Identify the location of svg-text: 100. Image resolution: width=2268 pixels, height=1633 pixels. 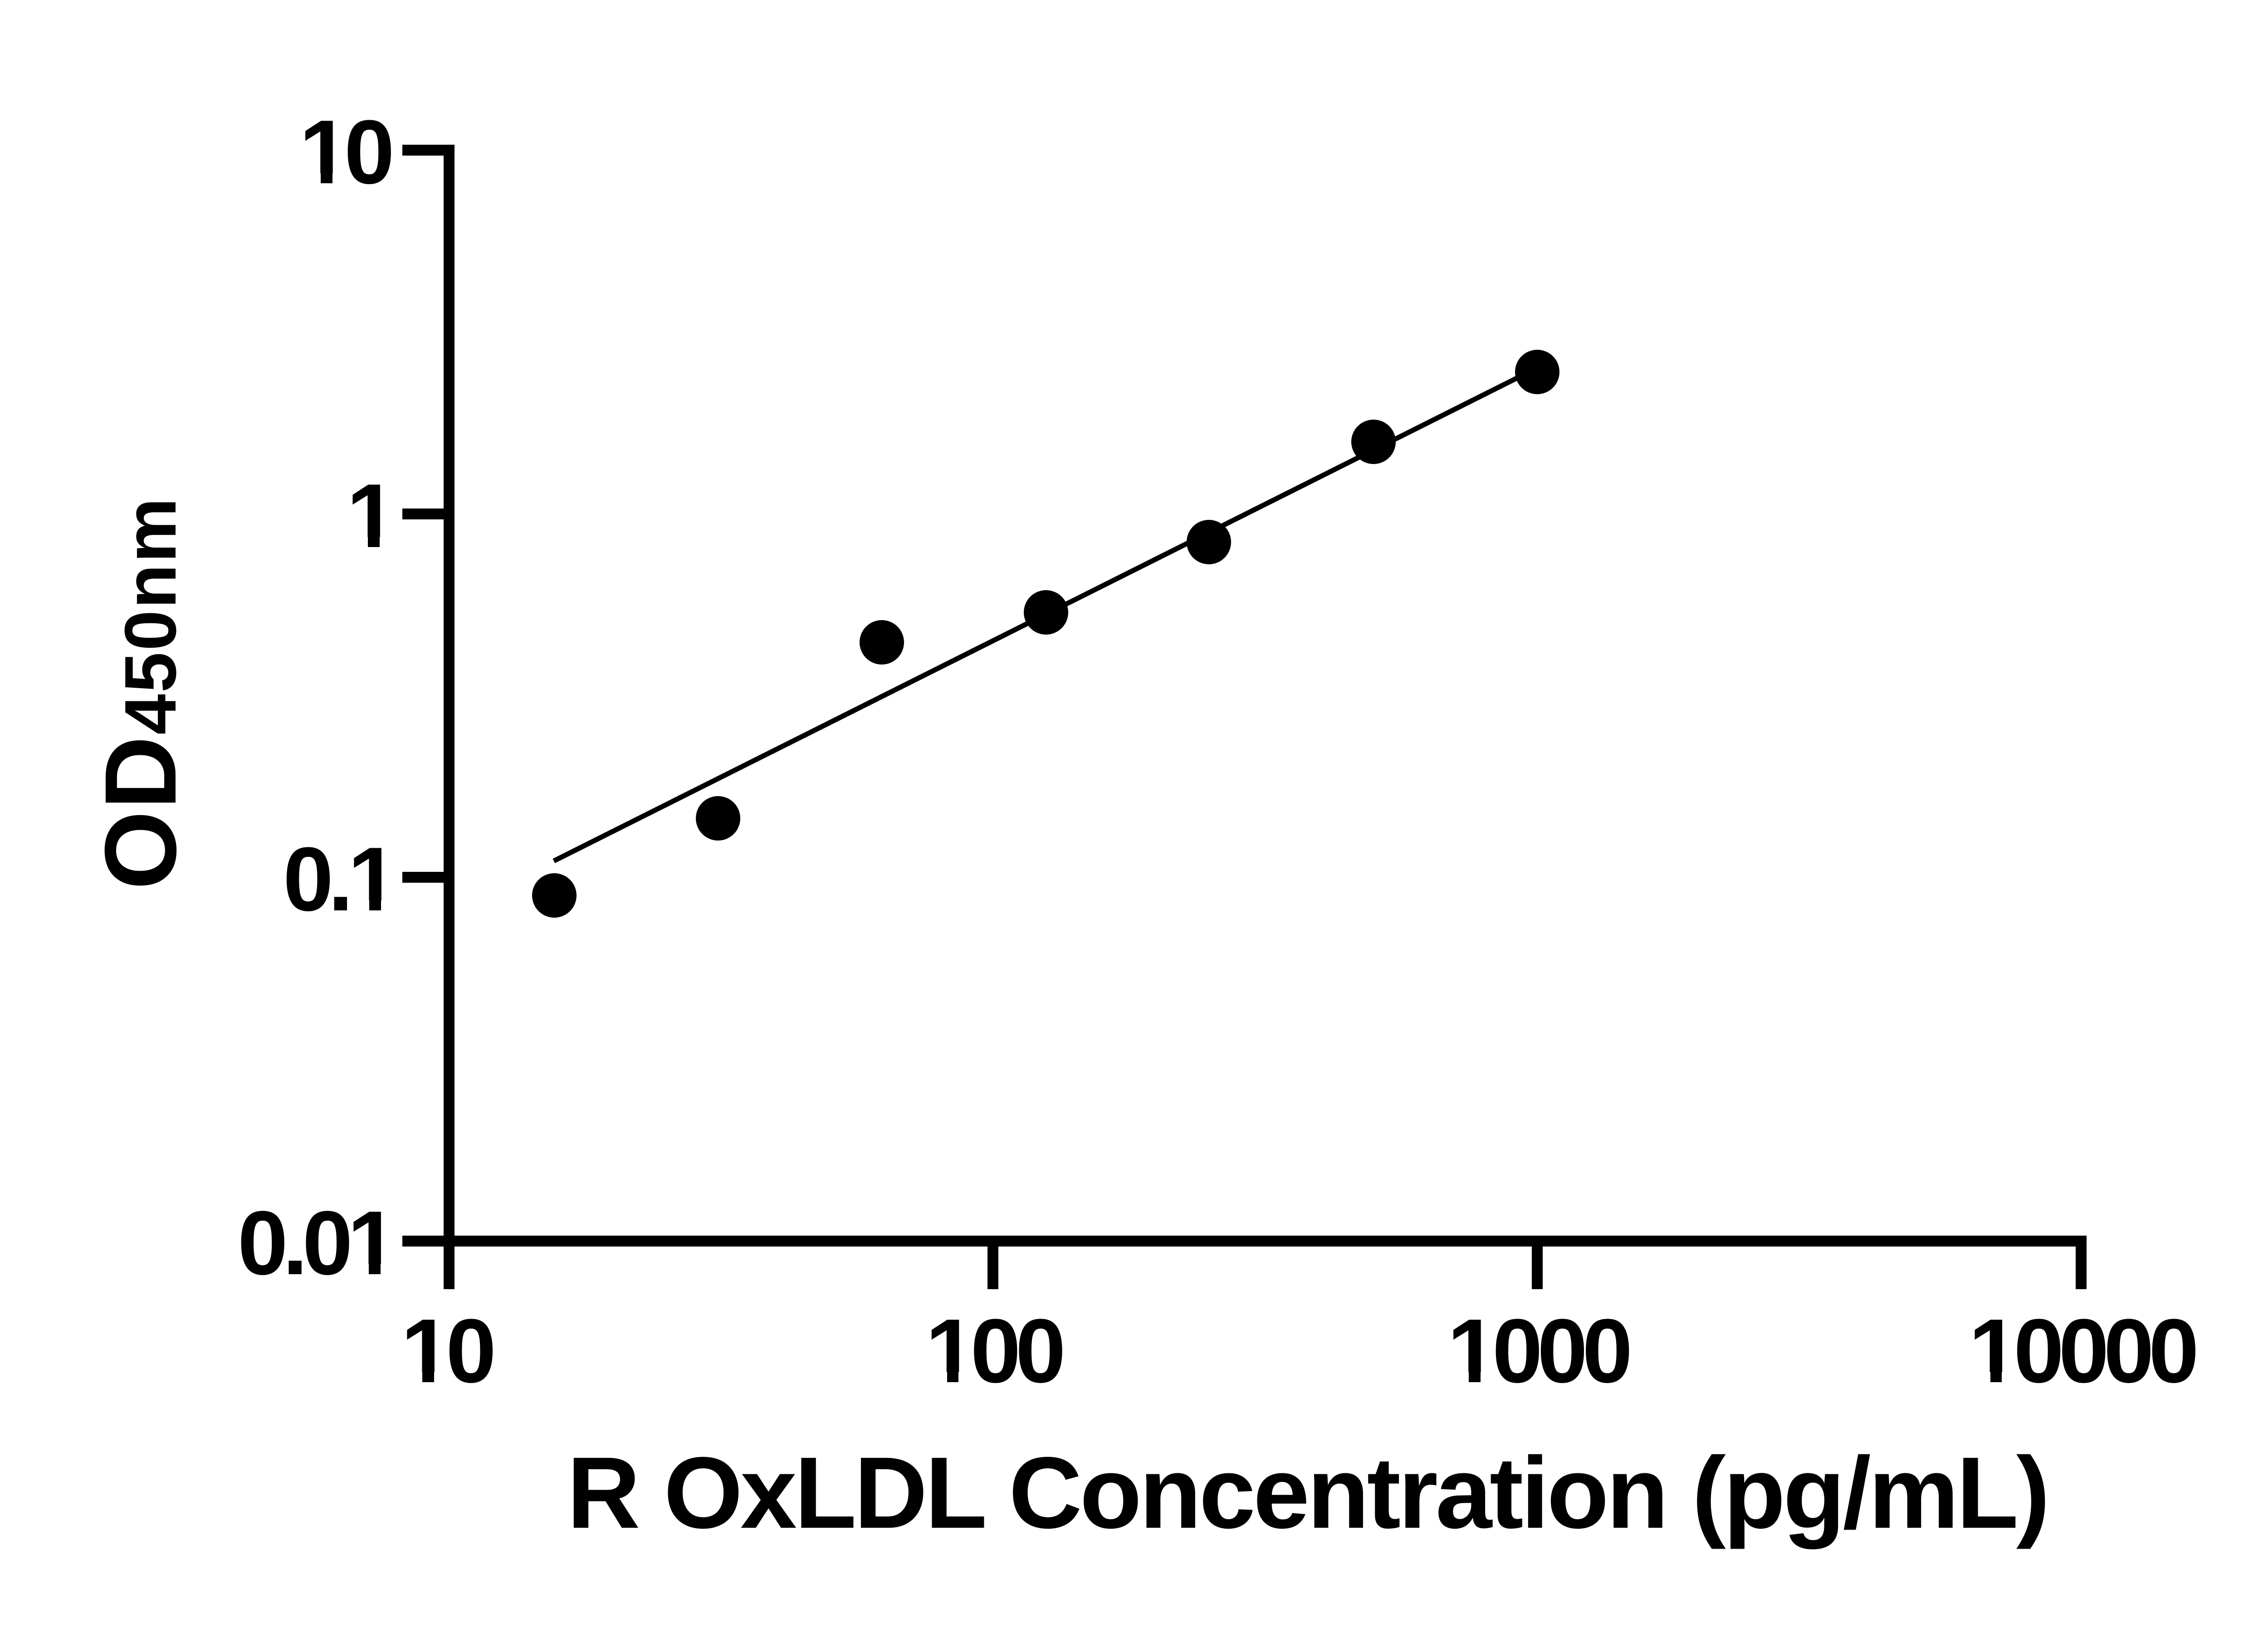
(994, 1351).